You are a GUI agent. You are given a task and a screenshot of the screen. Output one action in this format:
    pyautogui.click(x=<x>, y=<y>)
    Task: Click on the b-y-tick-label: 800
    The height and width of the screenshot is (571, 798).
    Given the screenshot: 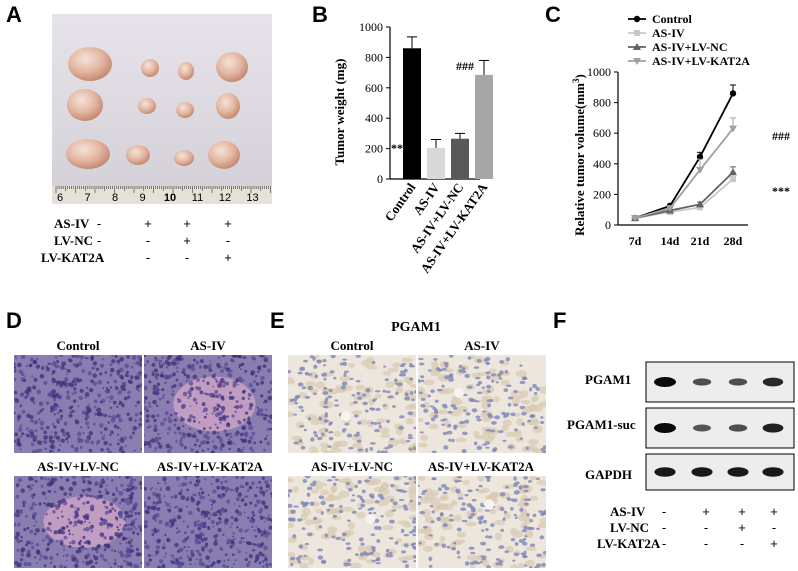 What is the action you would take?
    pyautogui.click(x=374, y=57)
    